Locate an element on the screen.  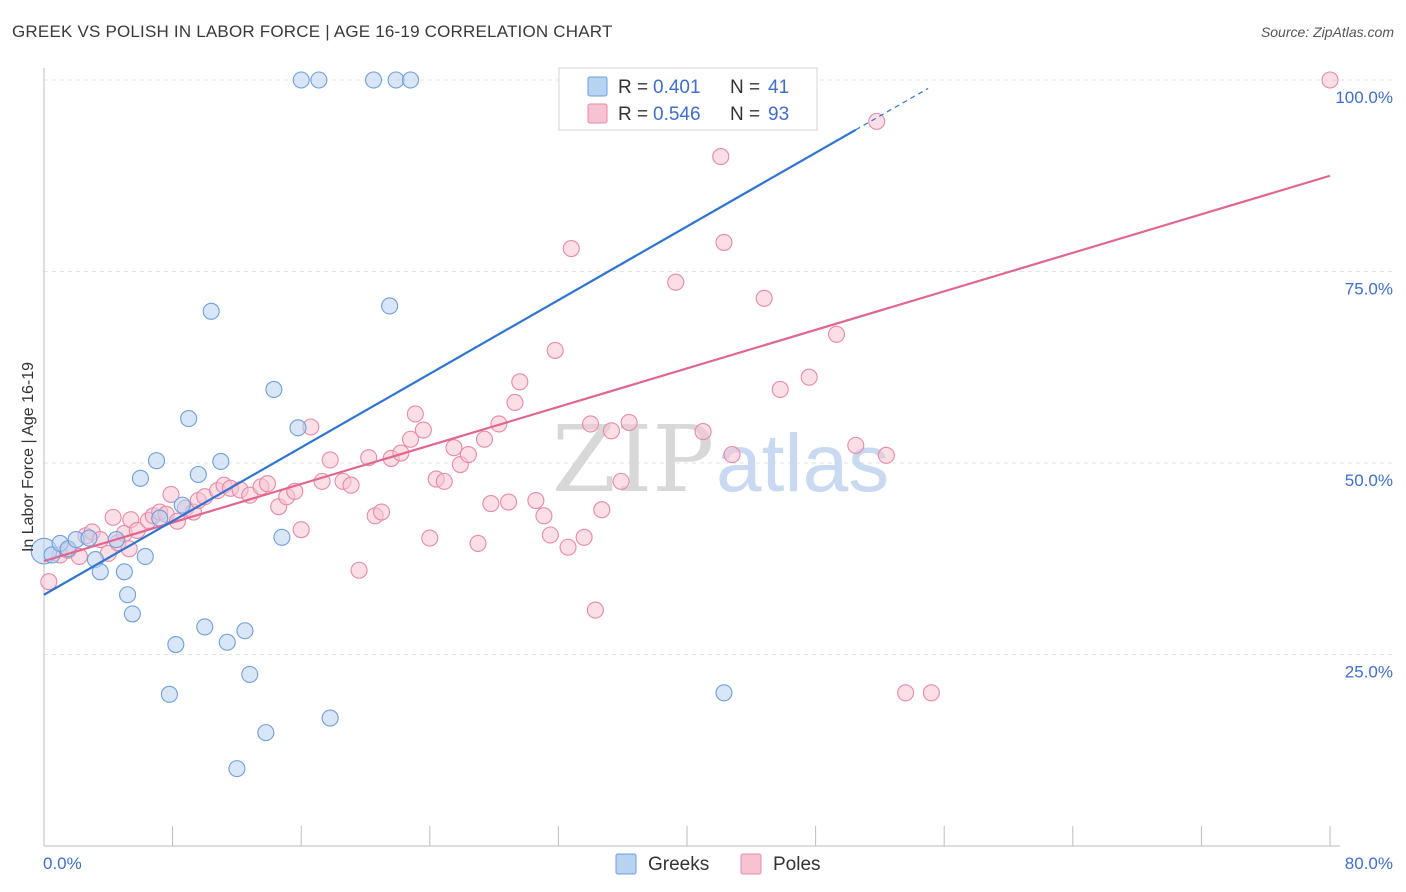
legend-box: R = 0.401 N = 41 R = 0.546 N = 93 is located at coordinates (688, 99).